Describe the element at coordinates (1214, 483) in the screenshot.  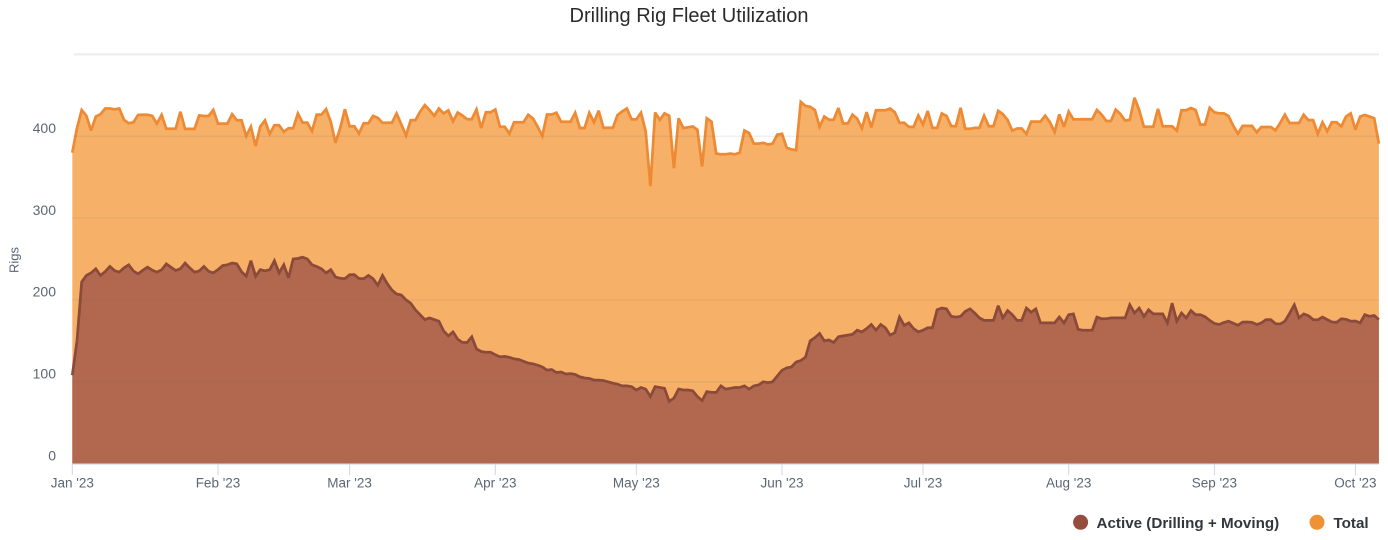
I see `svg-text: Sep '23` at that location.